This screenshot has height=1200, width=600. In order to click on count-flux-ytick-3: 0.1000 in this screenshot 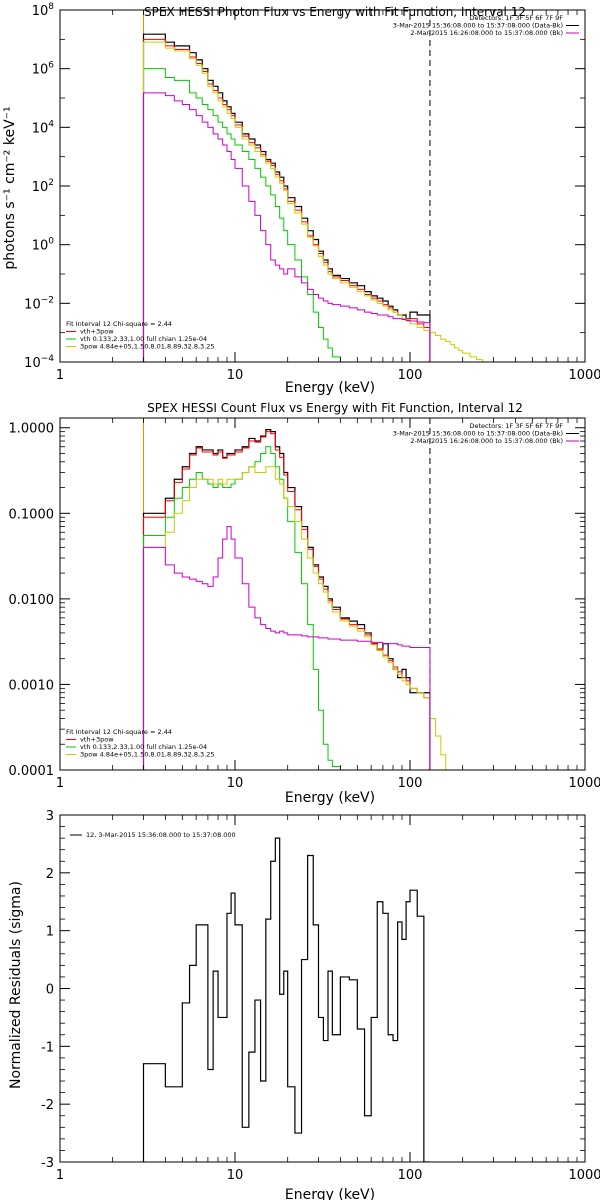, I will do `click(32, 514)`.